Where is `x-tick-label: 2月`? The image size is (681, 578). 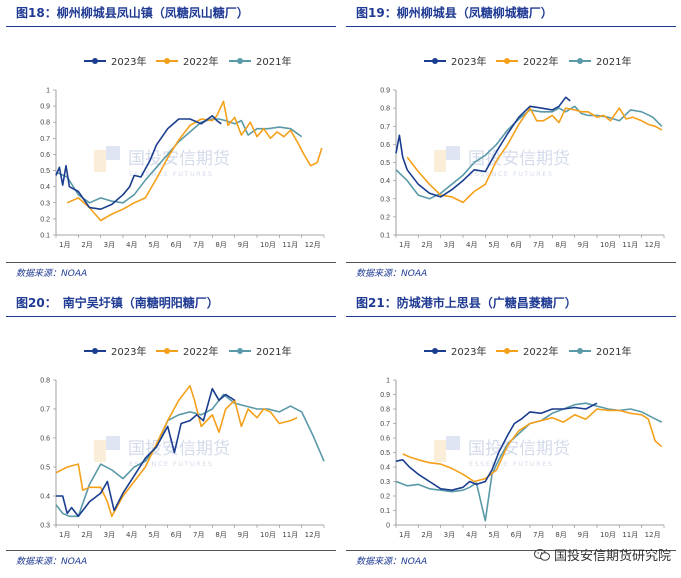
x-tick-label: 2月 is located at coordinates (86, 245).